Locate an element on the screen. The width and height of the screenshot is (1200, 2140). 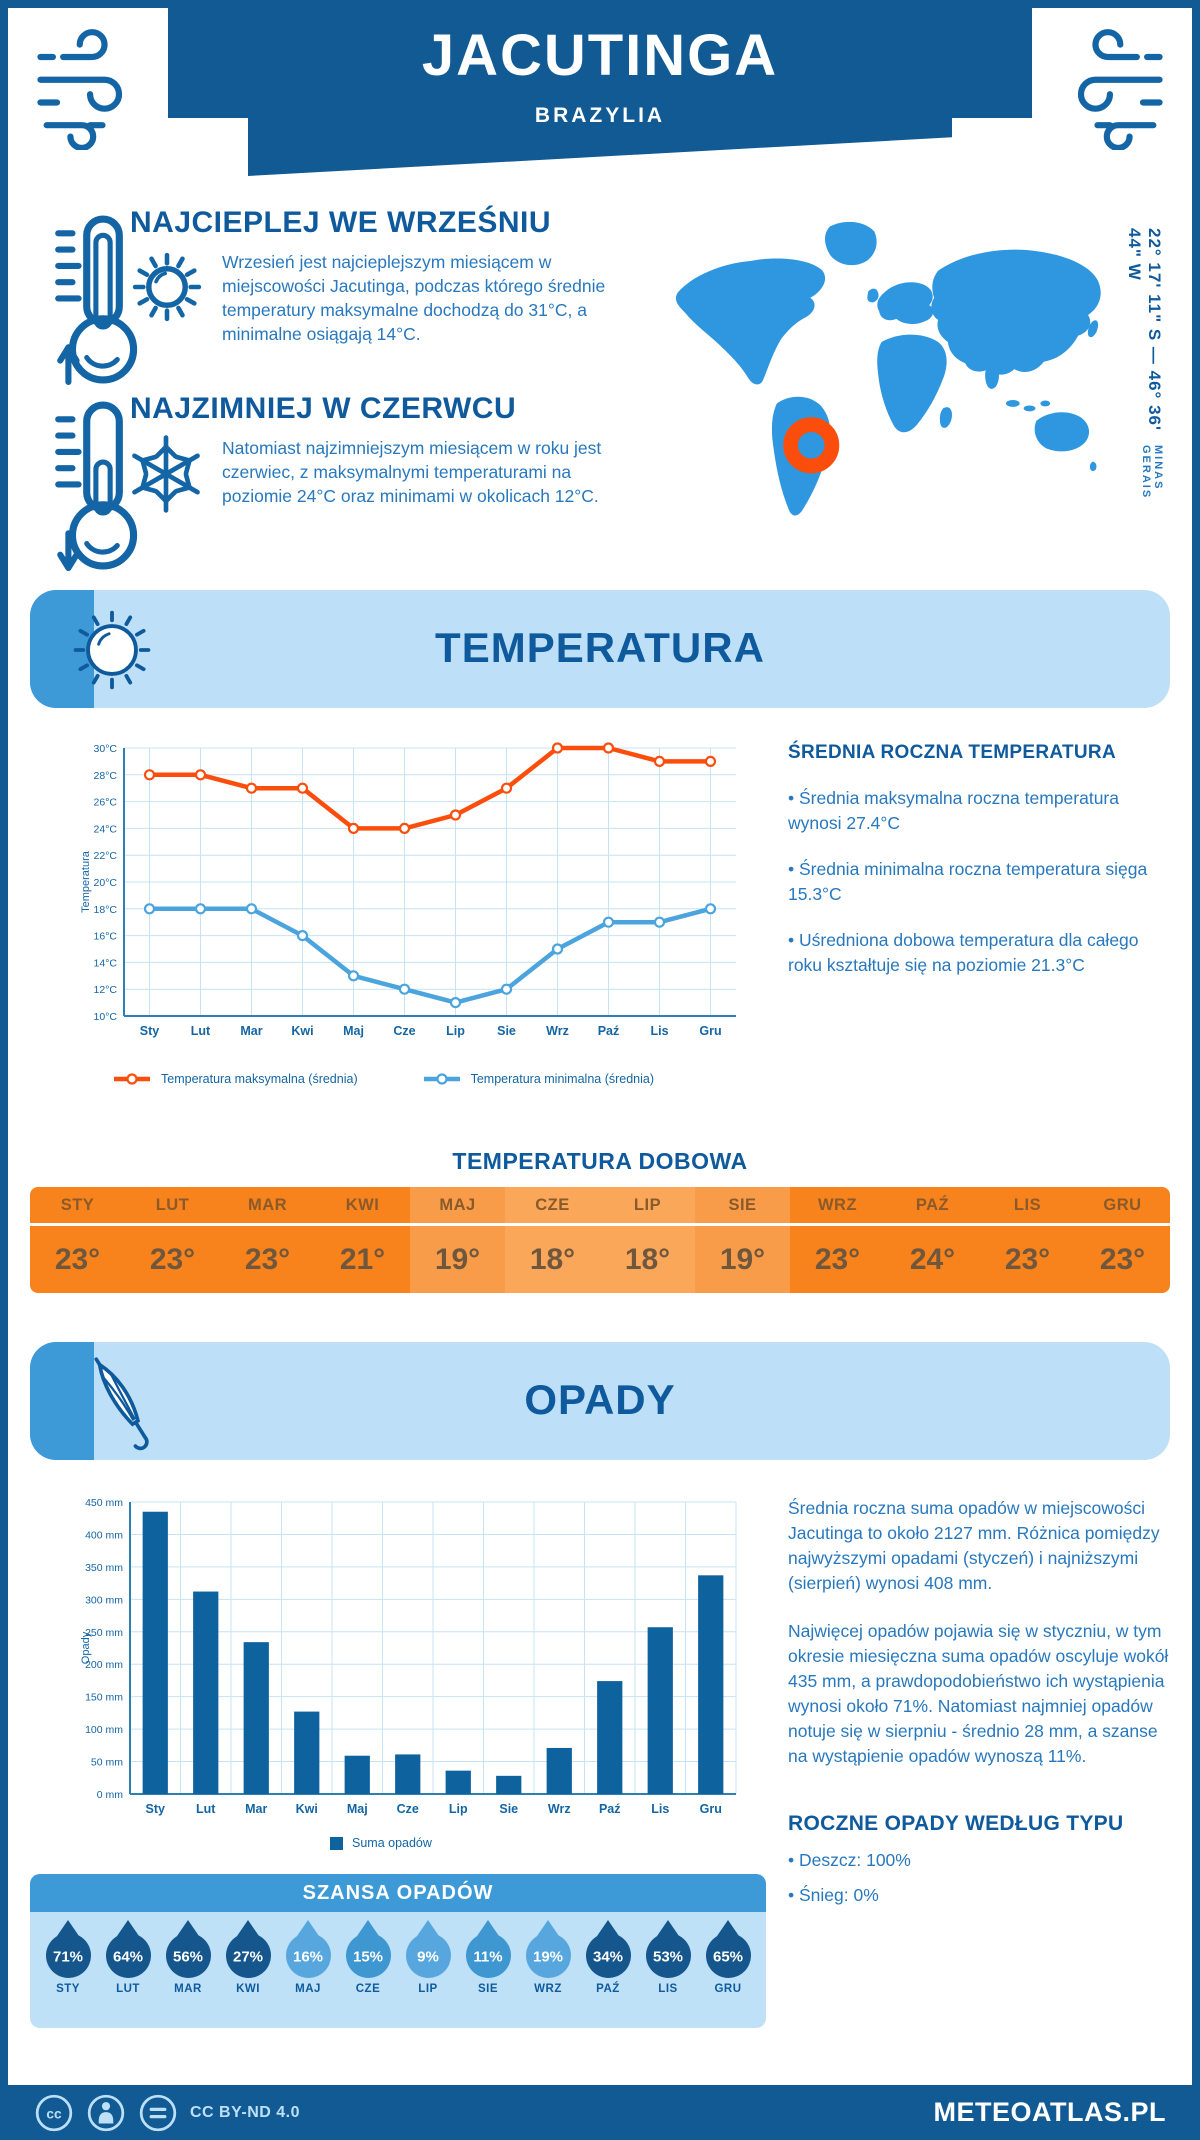
rain-chance-value: 64% is located at coordinates (128, 1957).